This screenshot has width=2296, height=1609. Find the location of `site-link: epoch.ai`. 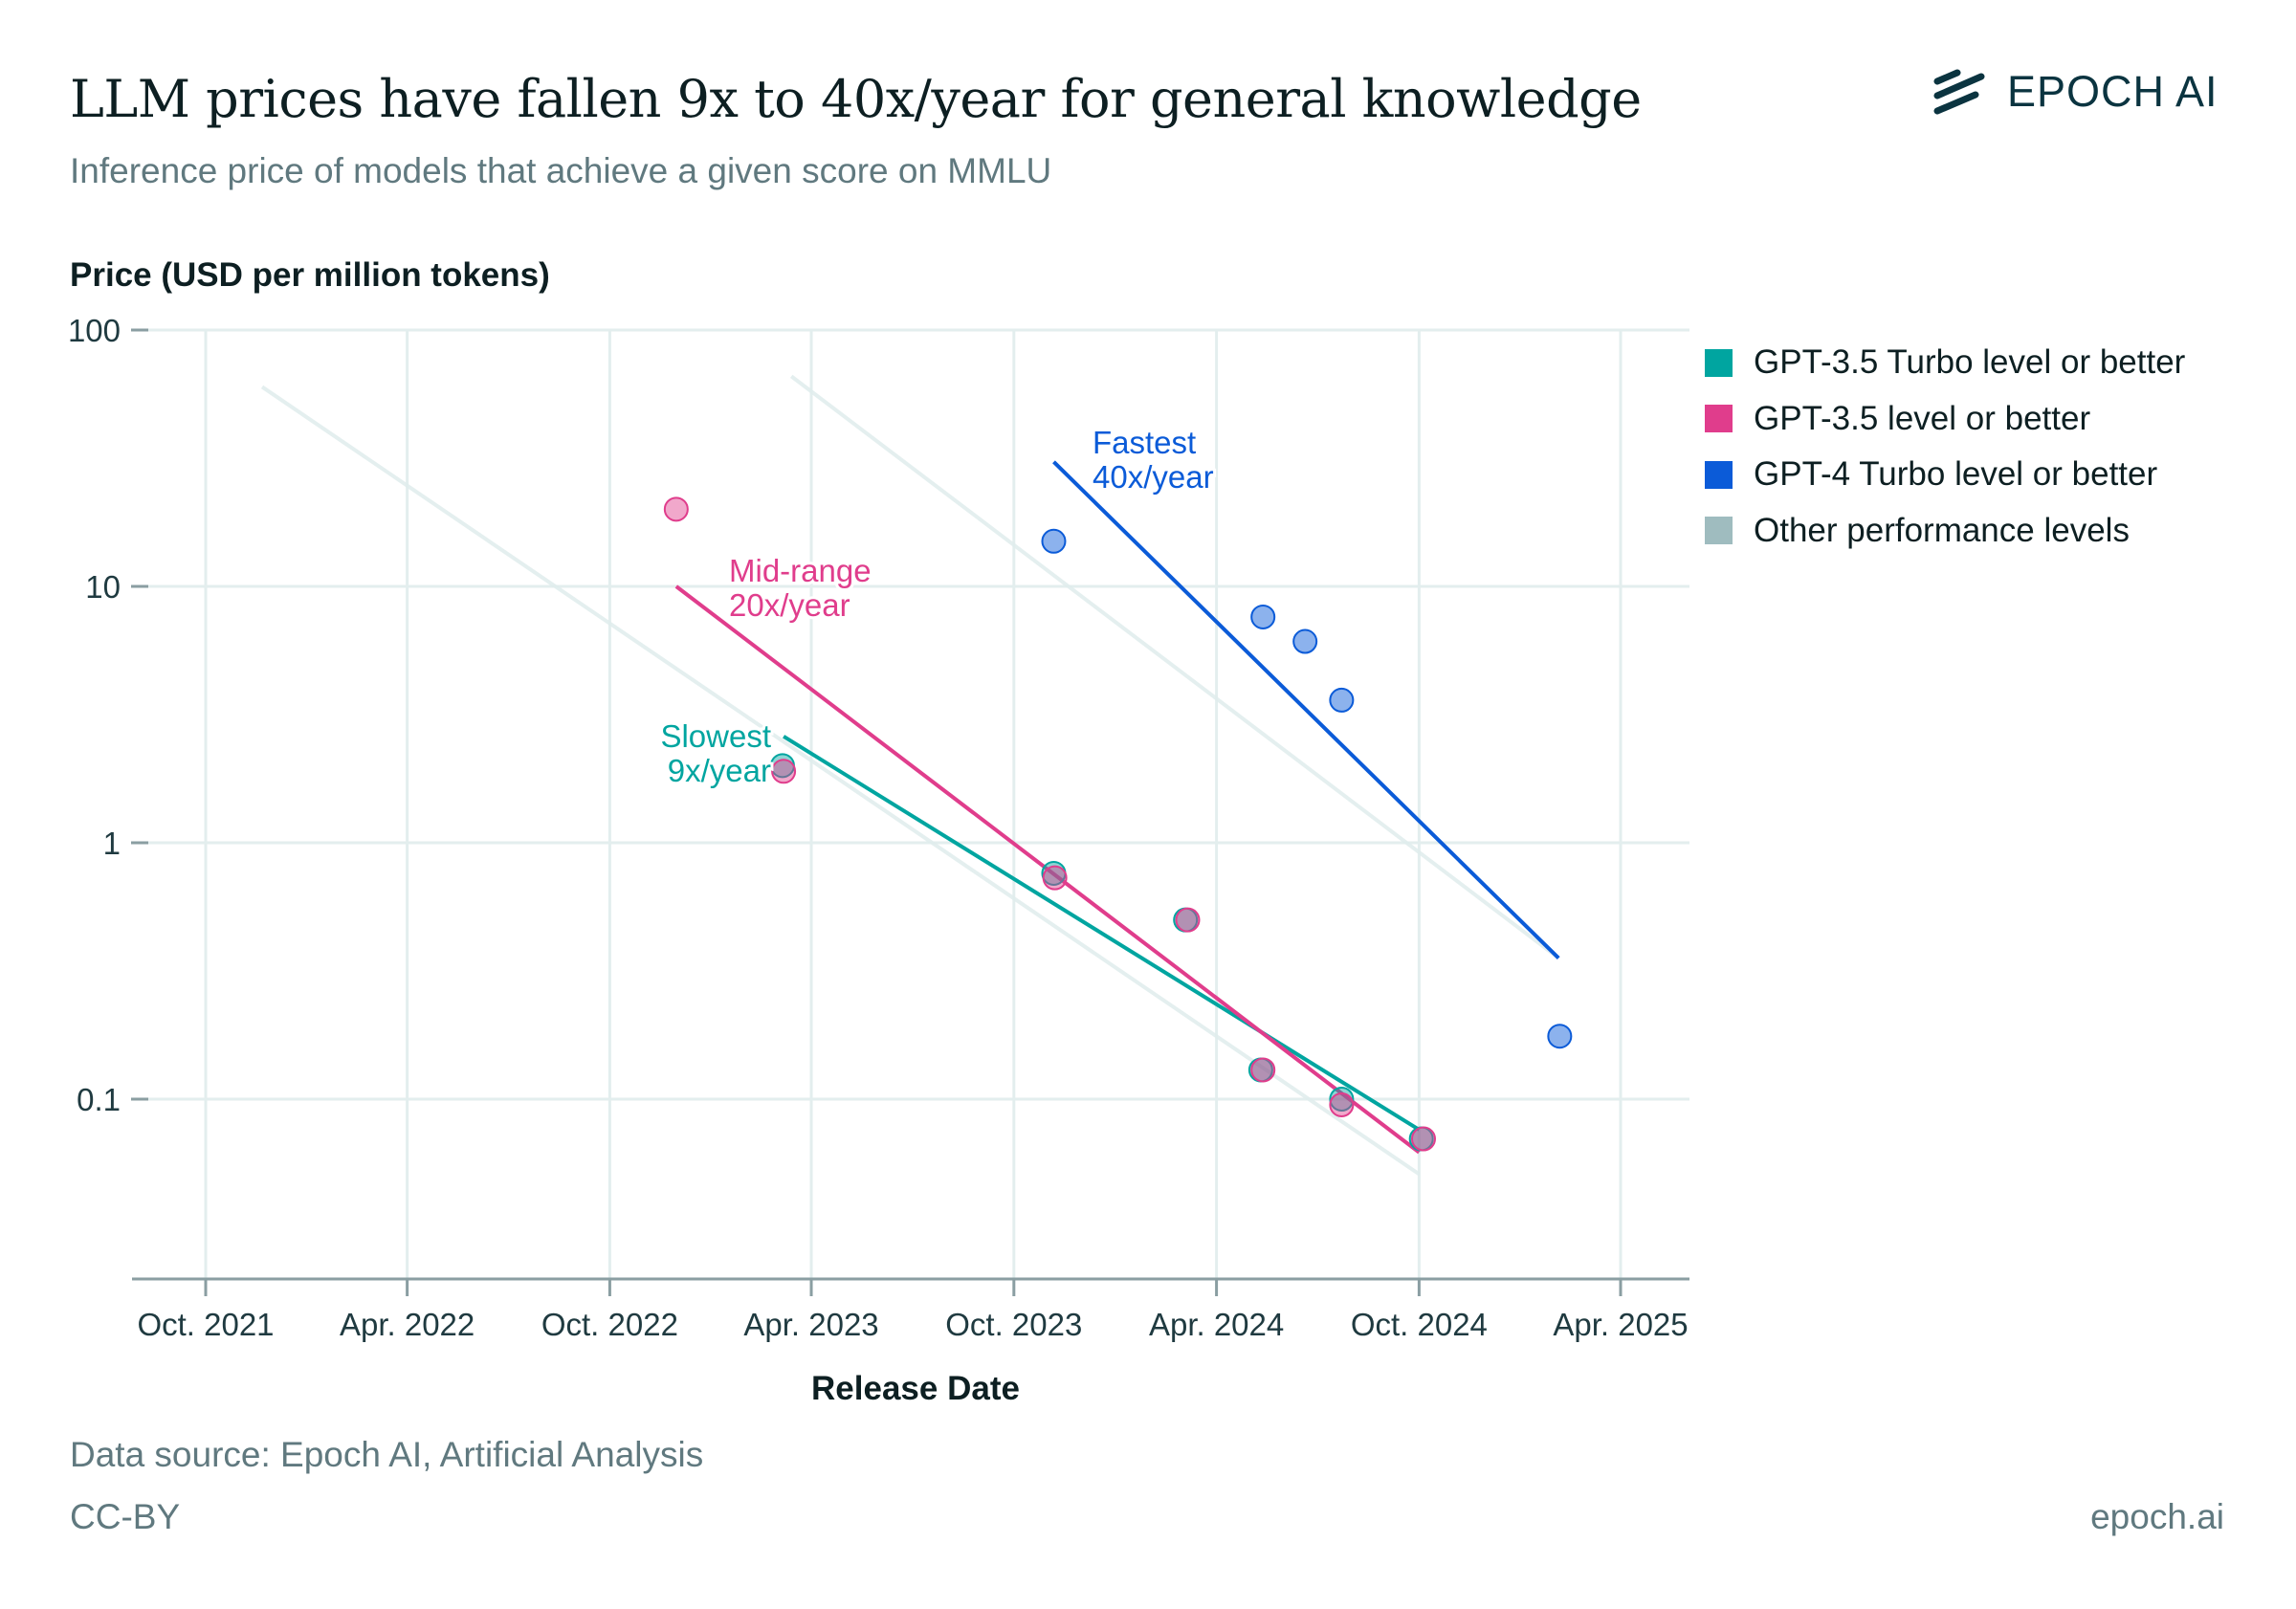

site-link: epoch.ai is located at coordinates (2157, 1516).